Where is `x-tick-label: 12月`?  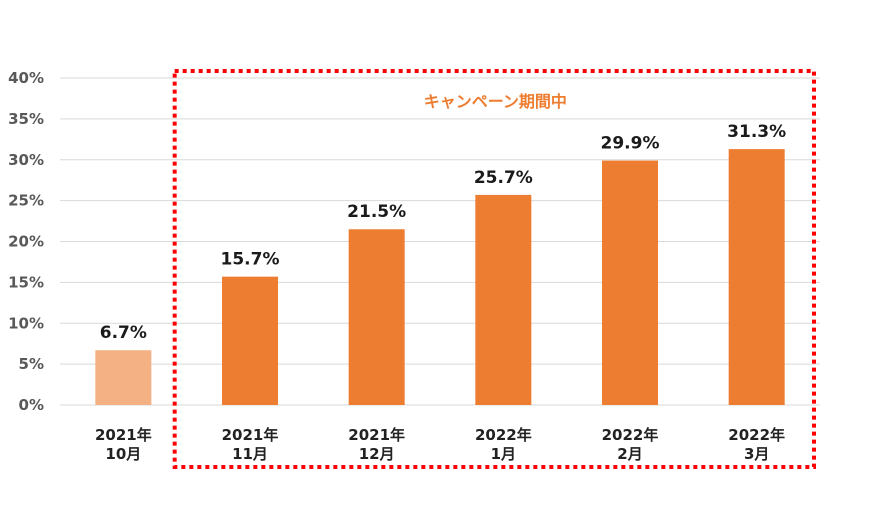 x-tick-label: 12月 is located at coordinates (377, 454).